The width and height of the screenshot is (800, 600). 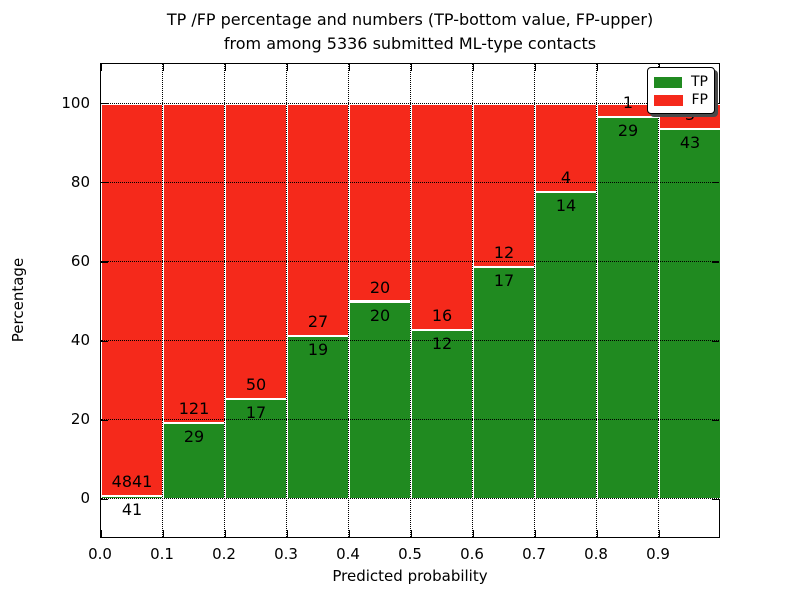 I want to click on fp-count-label: 3, so click(x=690, y=115).